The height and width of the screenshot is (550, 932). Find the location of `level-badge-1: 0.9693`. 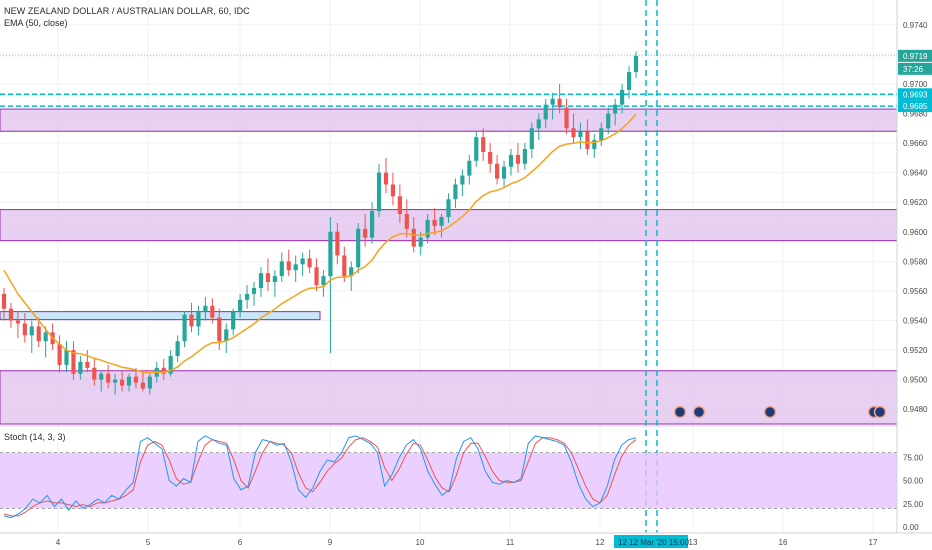

level-badge-1: 0.9693 is located at coordinates (915, 94).